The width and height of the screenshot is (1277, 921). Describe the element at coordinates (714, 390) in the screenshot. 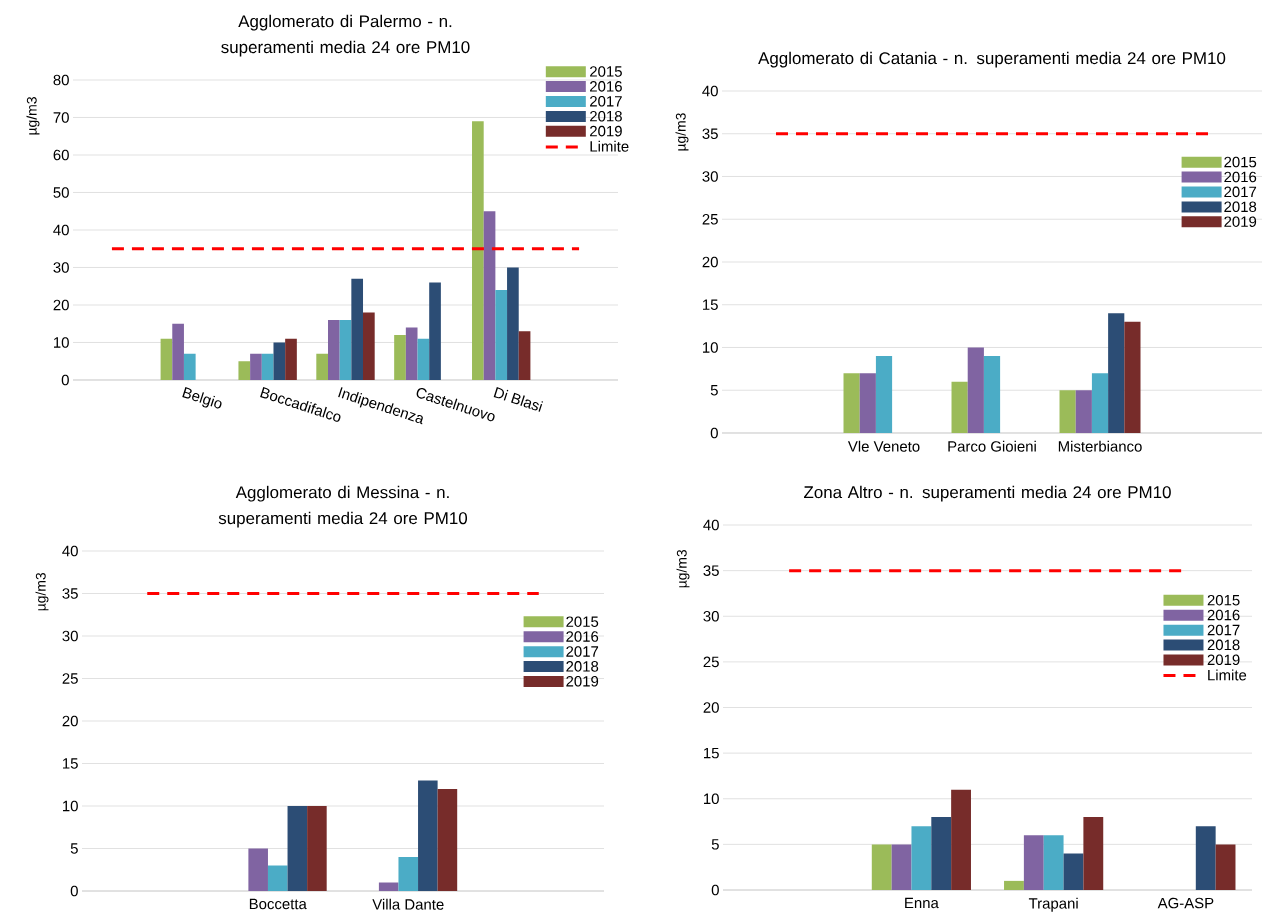

I see `y-tick-label: 5` at that location.